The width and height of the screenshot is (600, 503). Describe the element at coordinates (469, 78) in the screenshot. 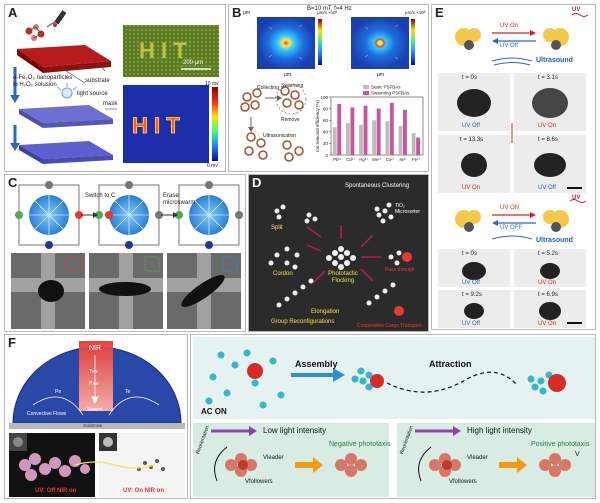

I see `e-top-f0-time: t = 0s` at that location.